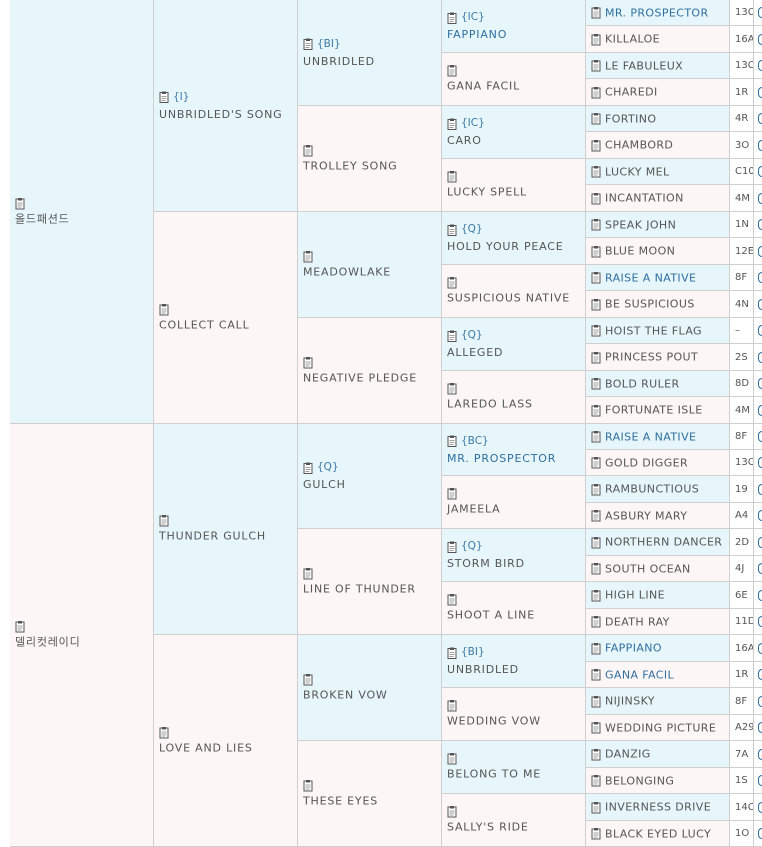  What do you see at coordinates (652, 357) in the screenshot?
I see `horse-name: PRINCESS POUT` at bounding box center [652, 357].